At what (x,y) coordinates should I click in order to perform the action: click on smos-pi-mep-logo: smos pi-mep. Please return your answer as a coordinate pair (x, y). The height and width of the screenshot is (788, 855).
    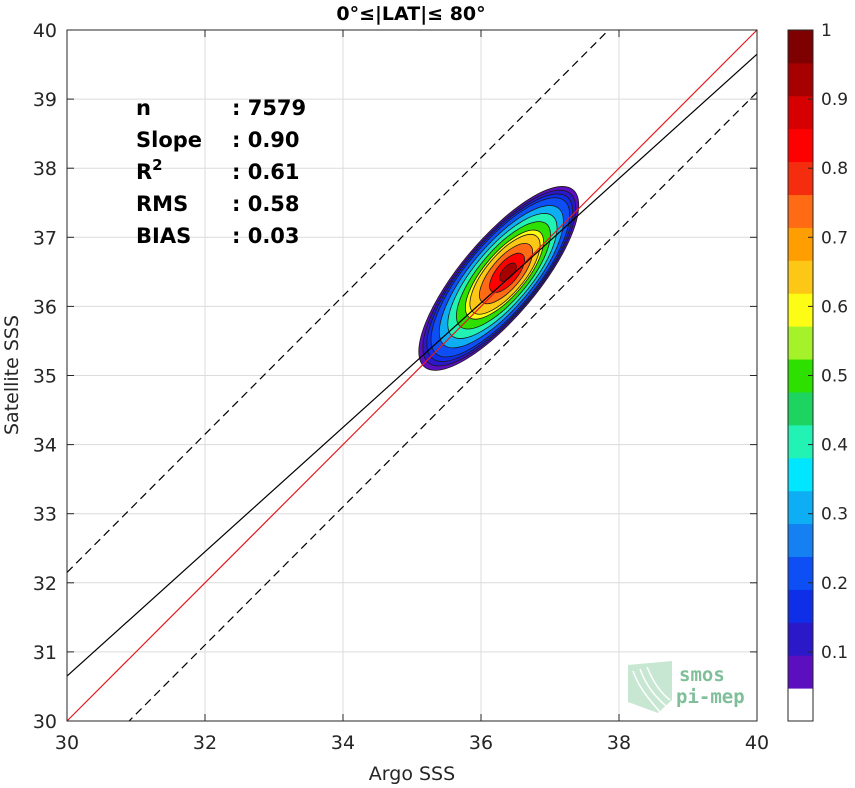
    Looking at the image, I should click on (686, 687).